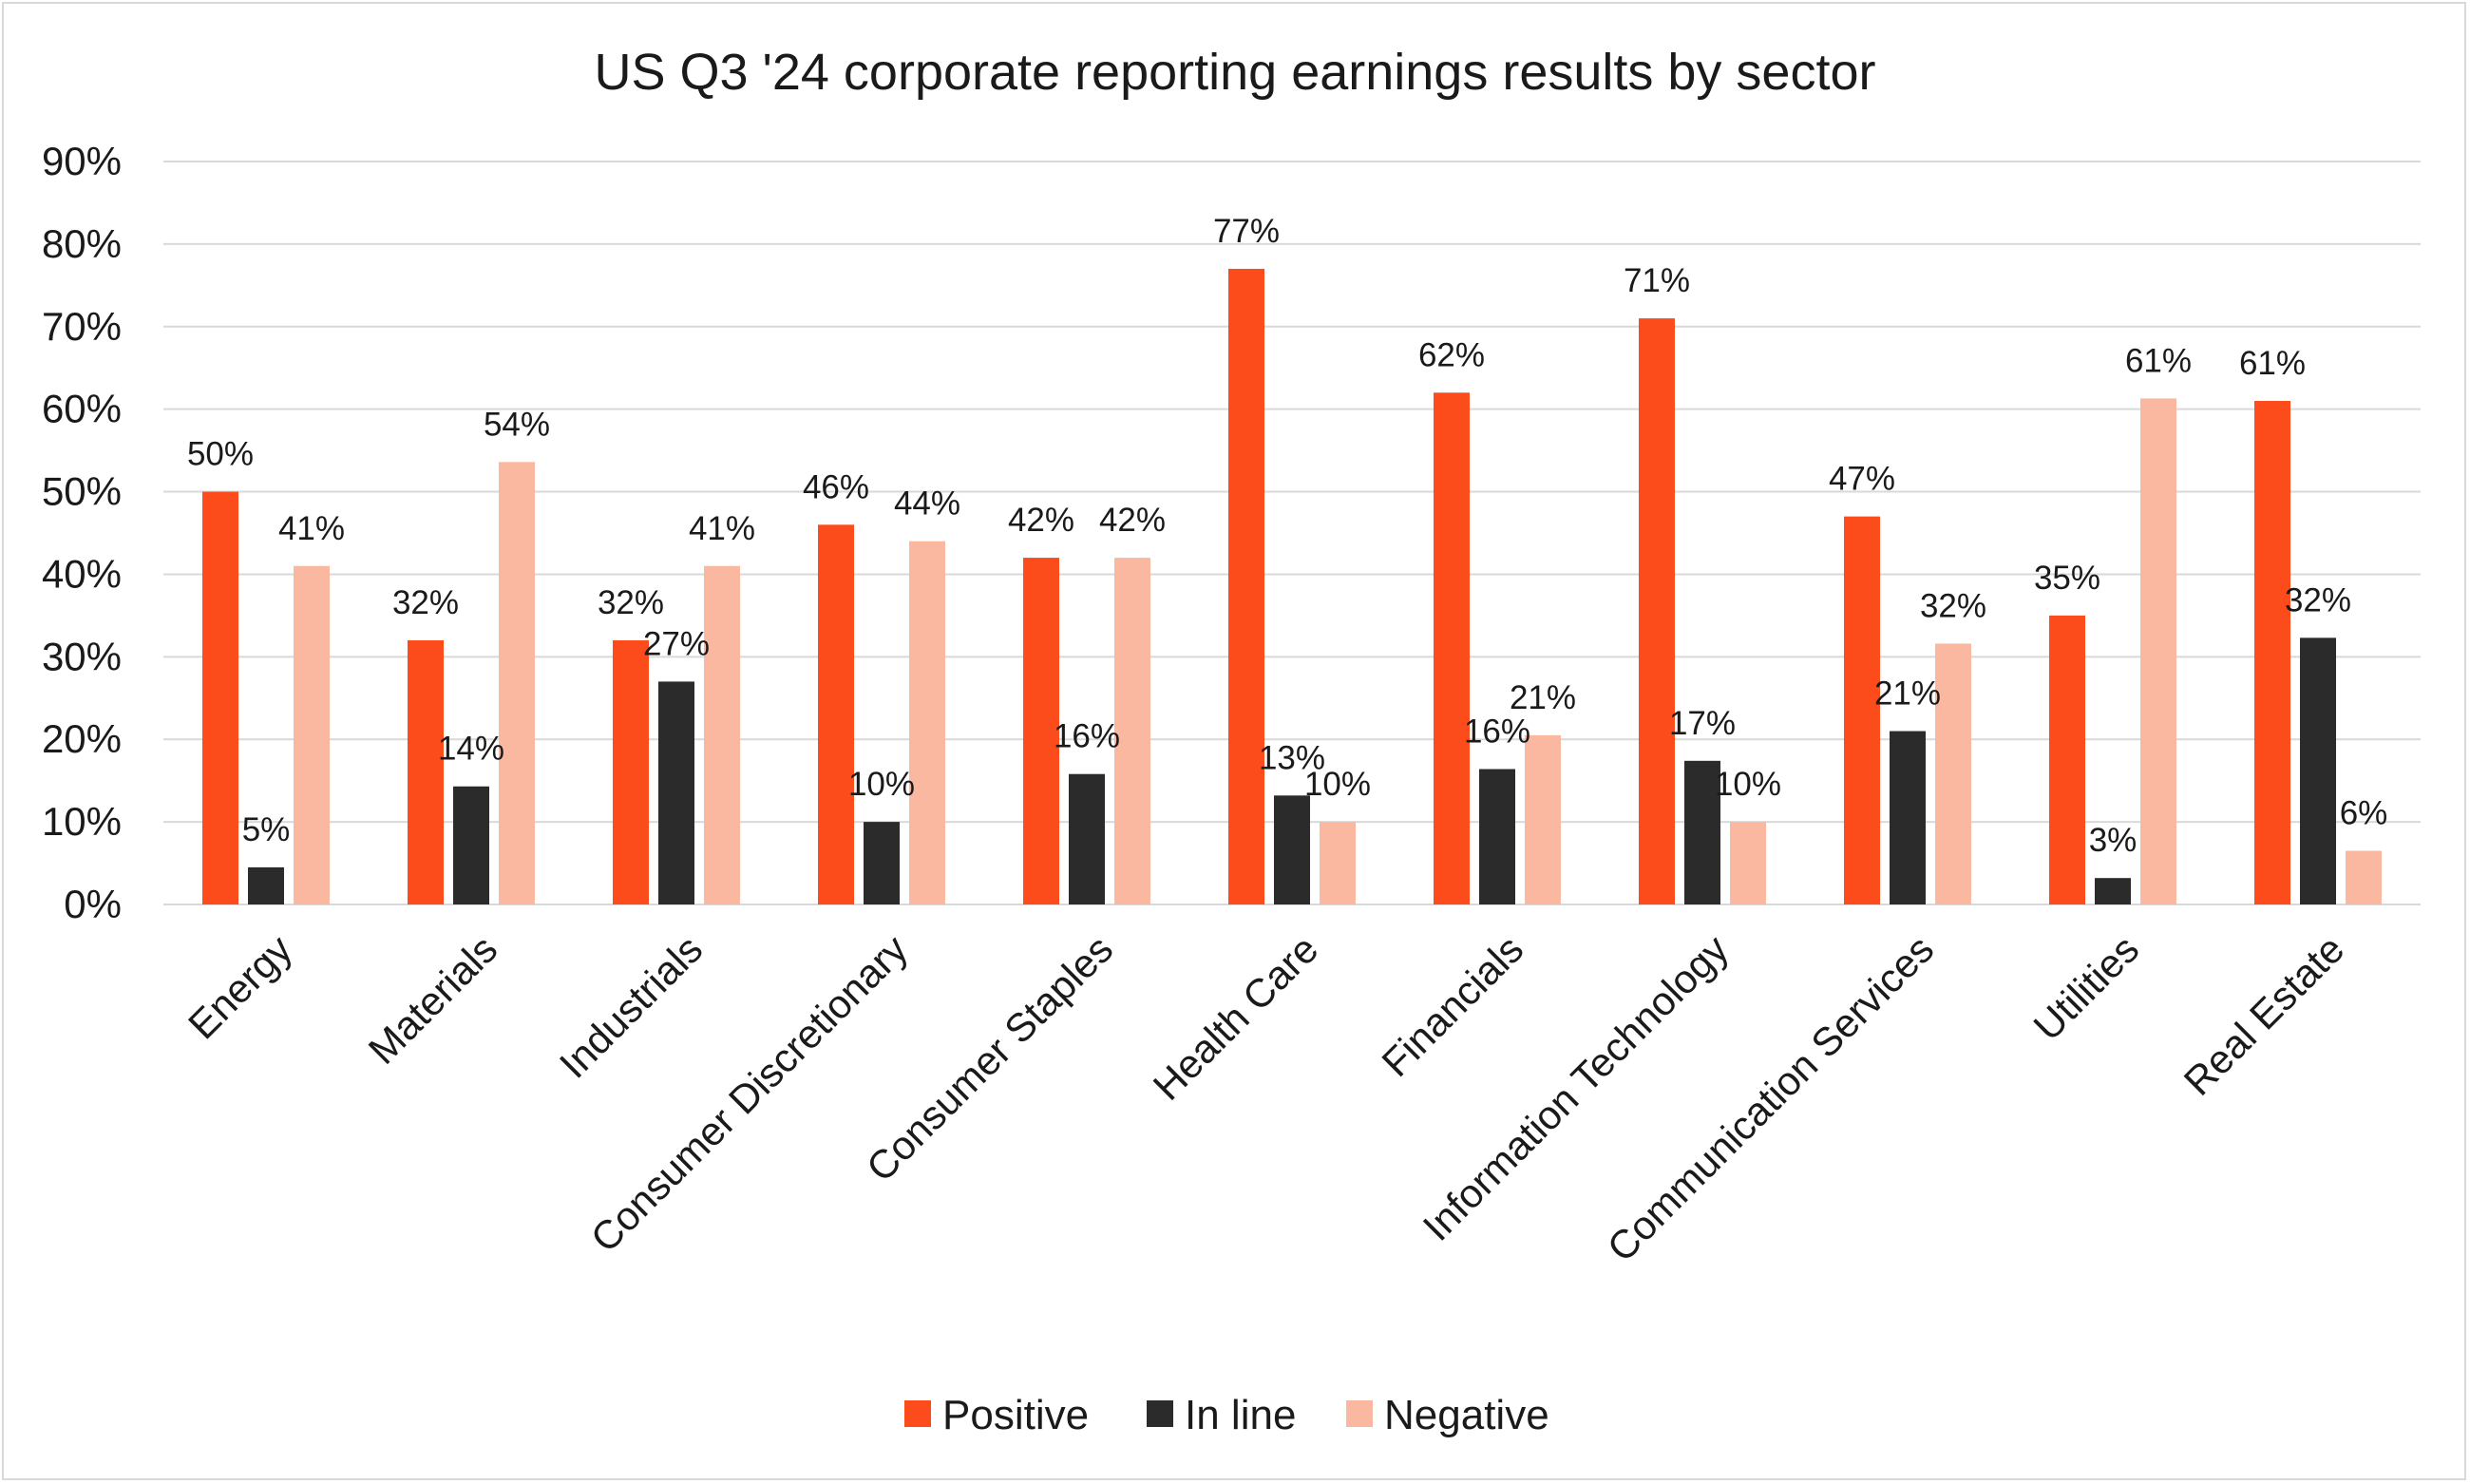 The height and width of the screenshot is (1484, 2470). What do you see at coordinates (517, 424) in the screenshot?
I see `data-label: 54%` at bounding box center [517, 424].